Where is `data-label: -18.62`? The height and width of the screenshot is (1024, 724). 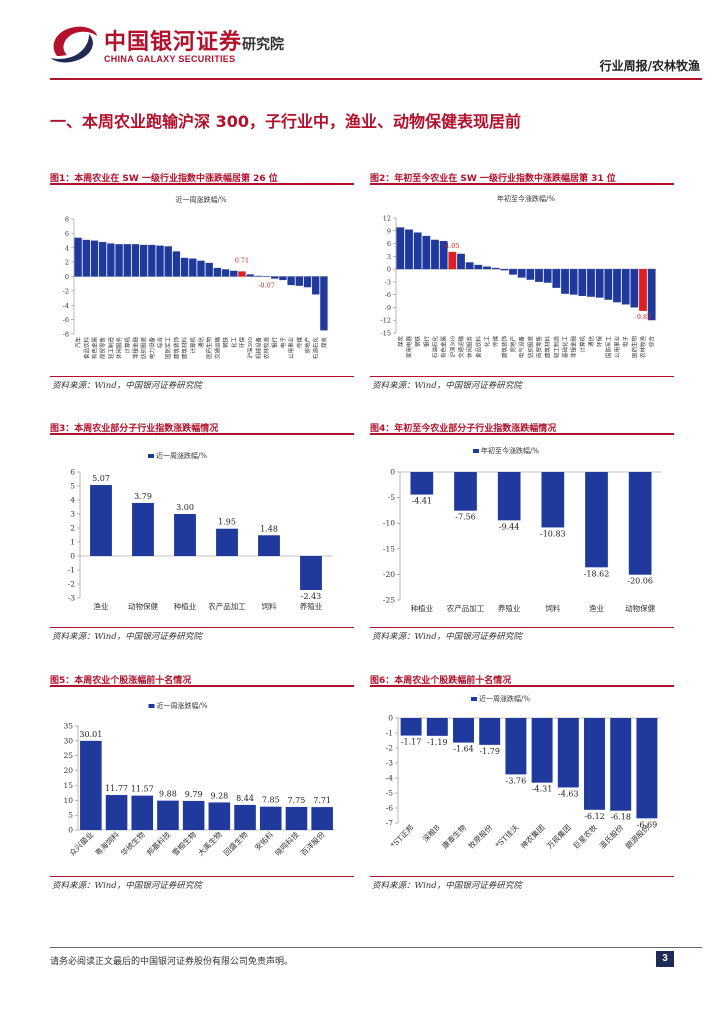 data-label: -18.62 is located at coordinates (597, 573).